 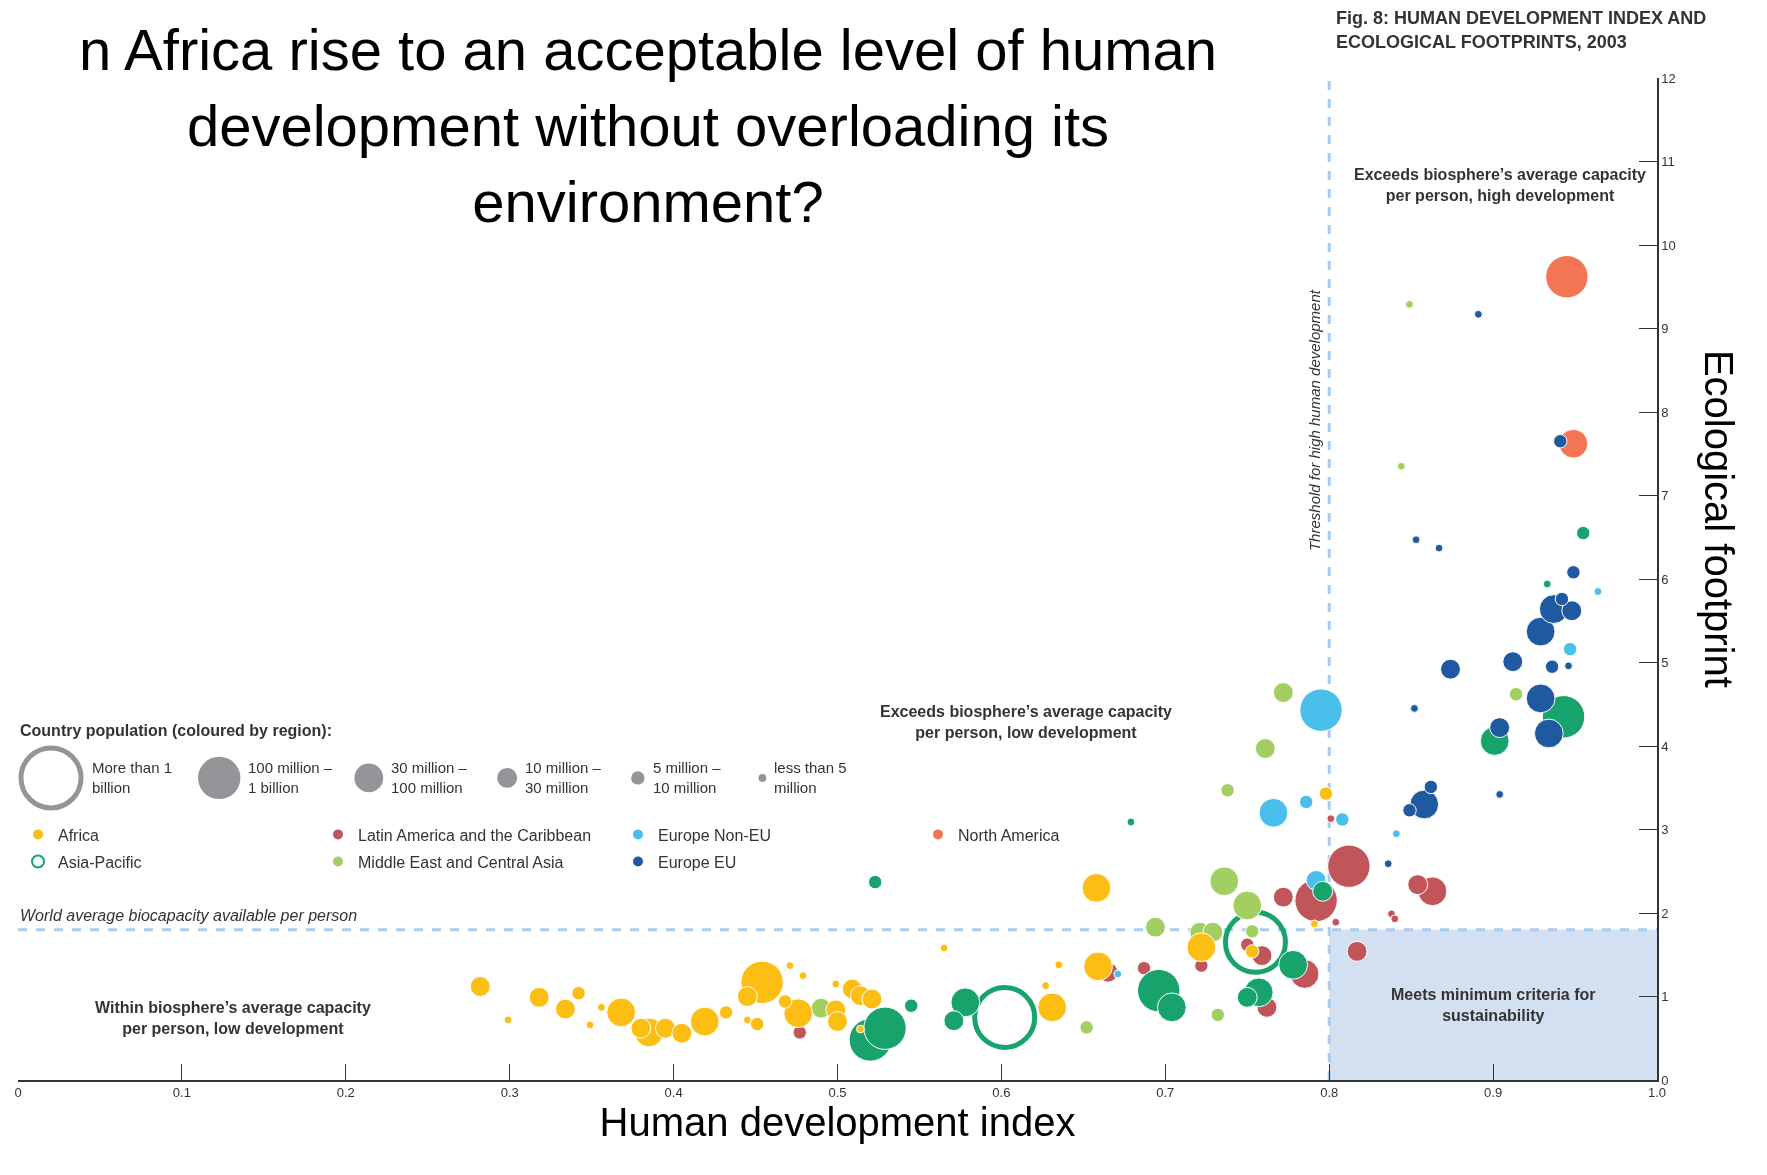 I want to click on chart-subtitle: Fig. 8: HUMAN DEVELOPMENT INDEX AND ECOLOGICAL FOOTPRINTS, 2003, so click(x=1522, y=30).